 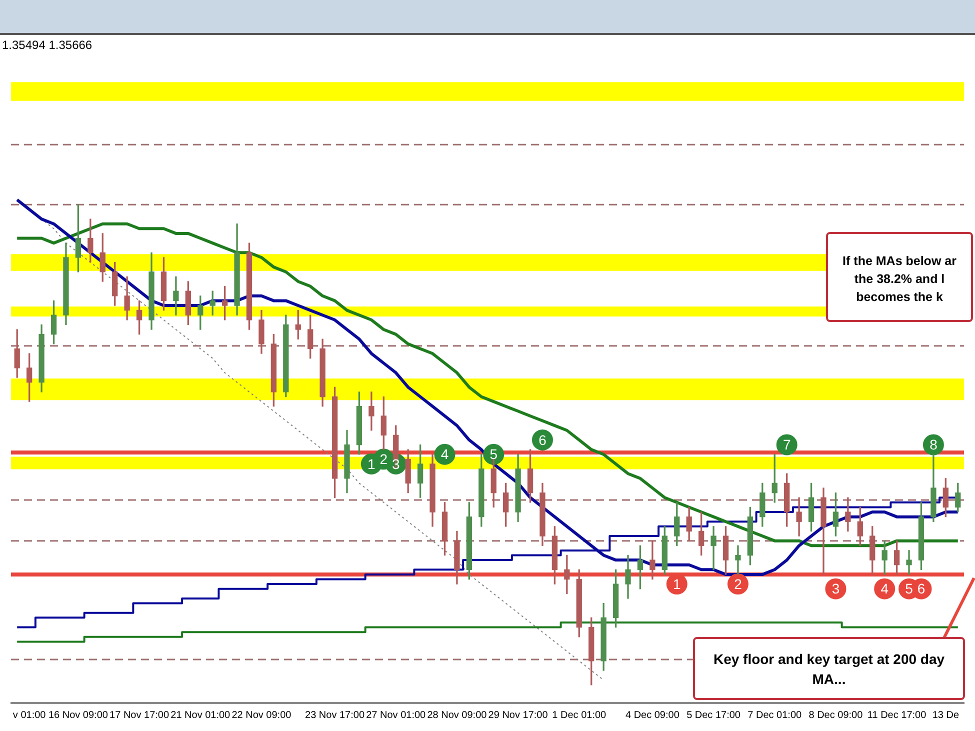 I want to click on x-tick-label: 28 Nov 09:00, so click(x=457, y=715).